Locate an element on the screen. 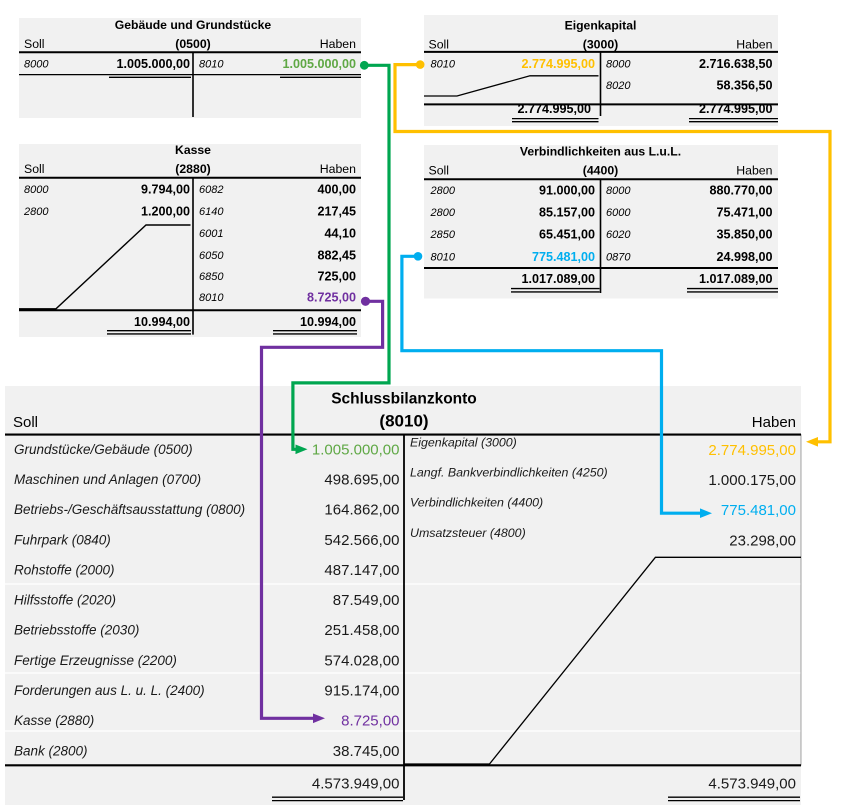 The width and height of the screenshot is (845, 805). svg-text: 6850 is located at coordinates (211, 277).